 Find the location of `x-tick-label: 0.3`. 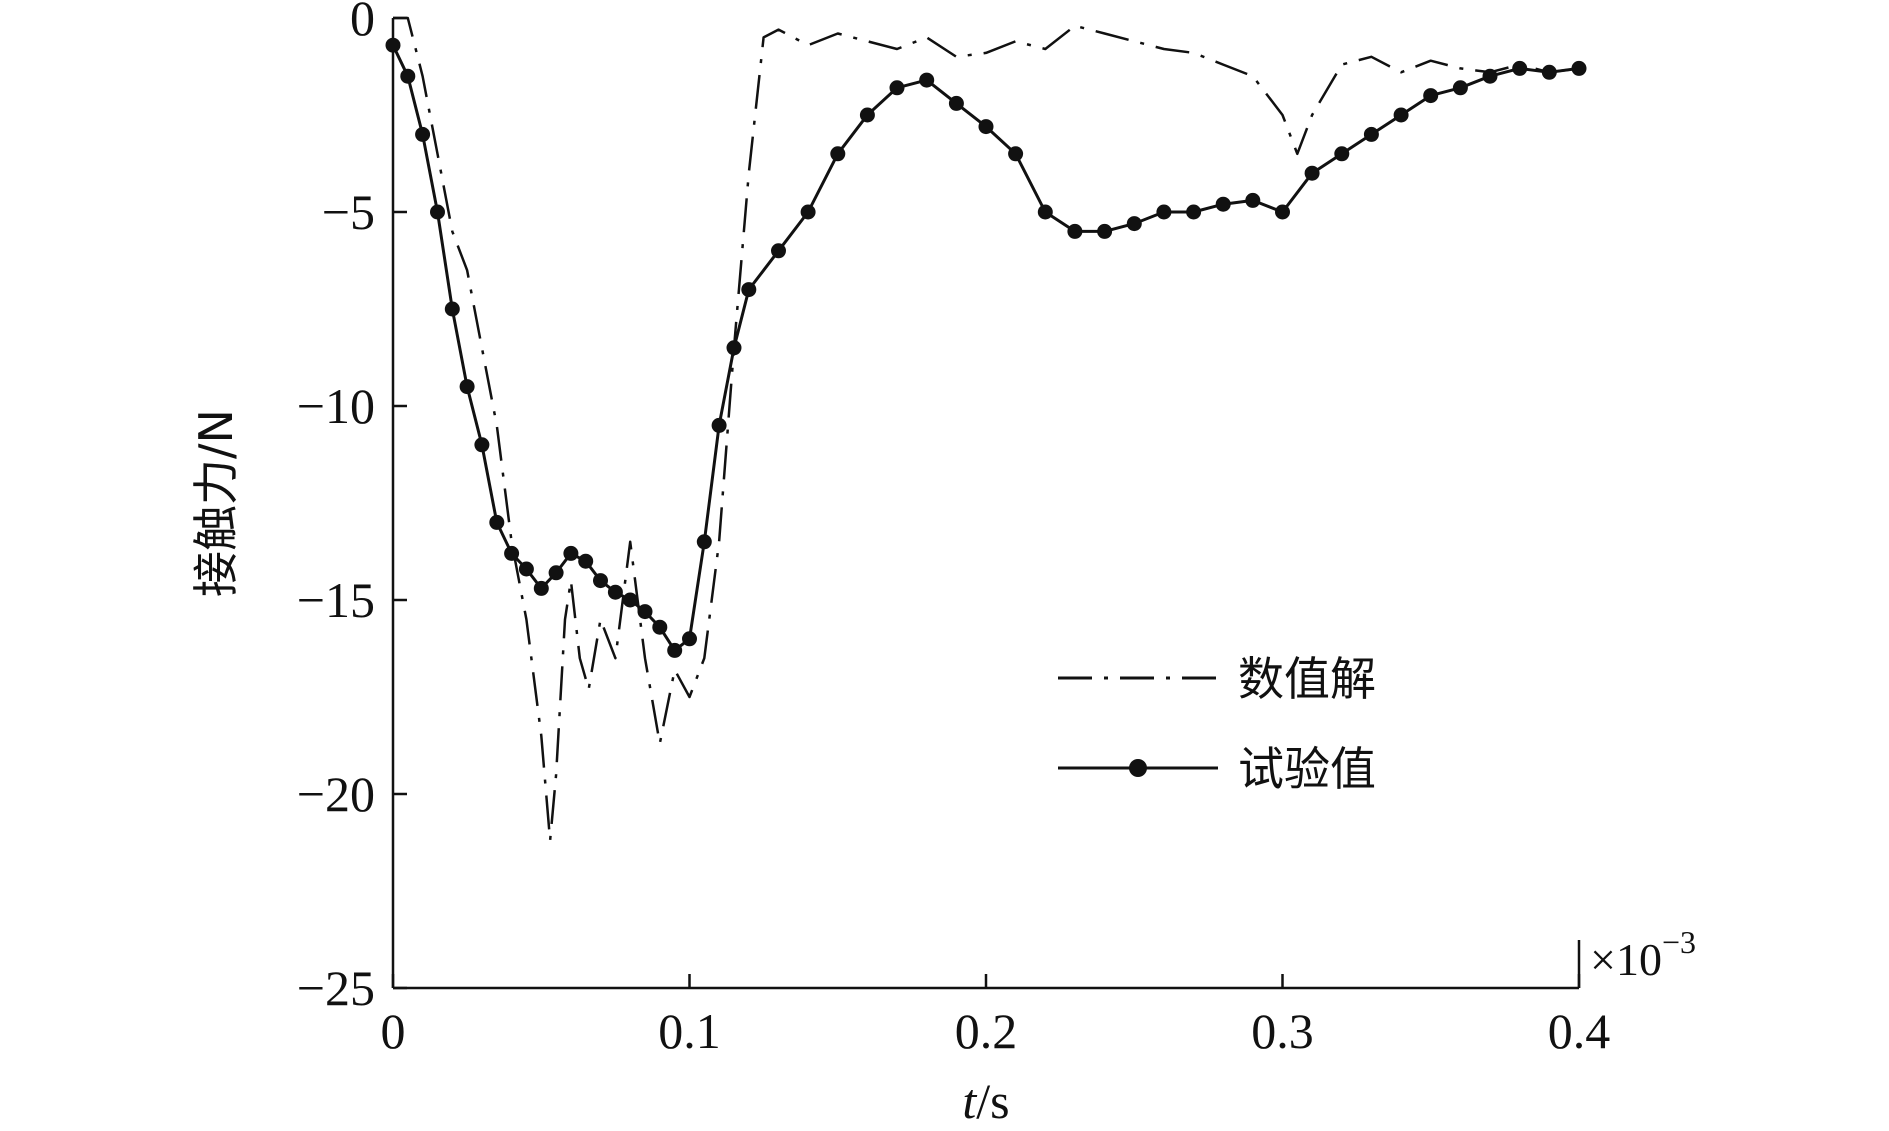

x-tick-label: 0.3 is located at coordinates (1282, 1031).